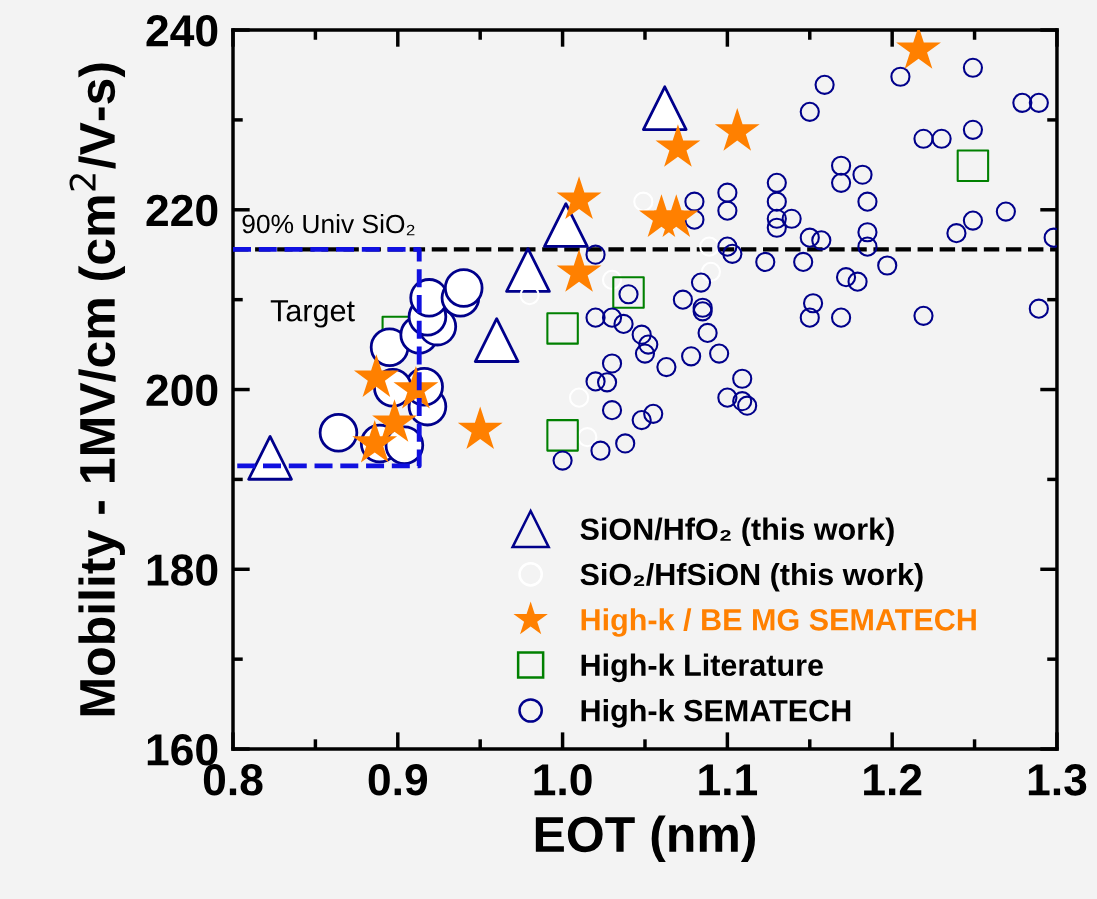 This screenshot has width=1097, height=899. Describe the element at coordinates (751, 577) in the screenshot. I see `legend-label: SiO₂/HfSiON (this work)` at that location.